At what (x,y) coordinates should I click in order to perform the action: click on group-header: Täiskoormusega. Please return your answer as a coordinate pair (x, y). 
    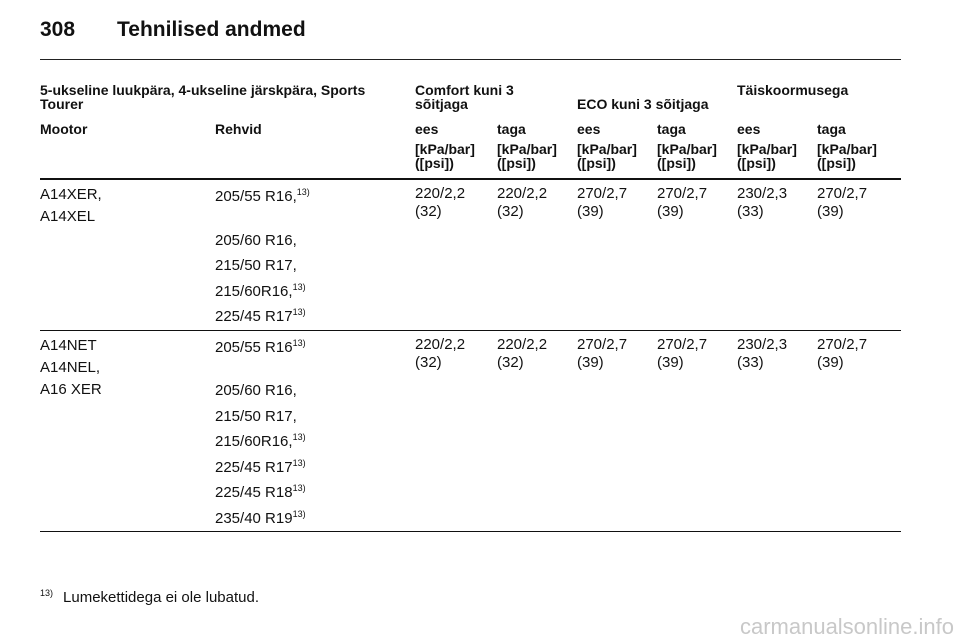
    Looking at the image, I should click on (793, 90).